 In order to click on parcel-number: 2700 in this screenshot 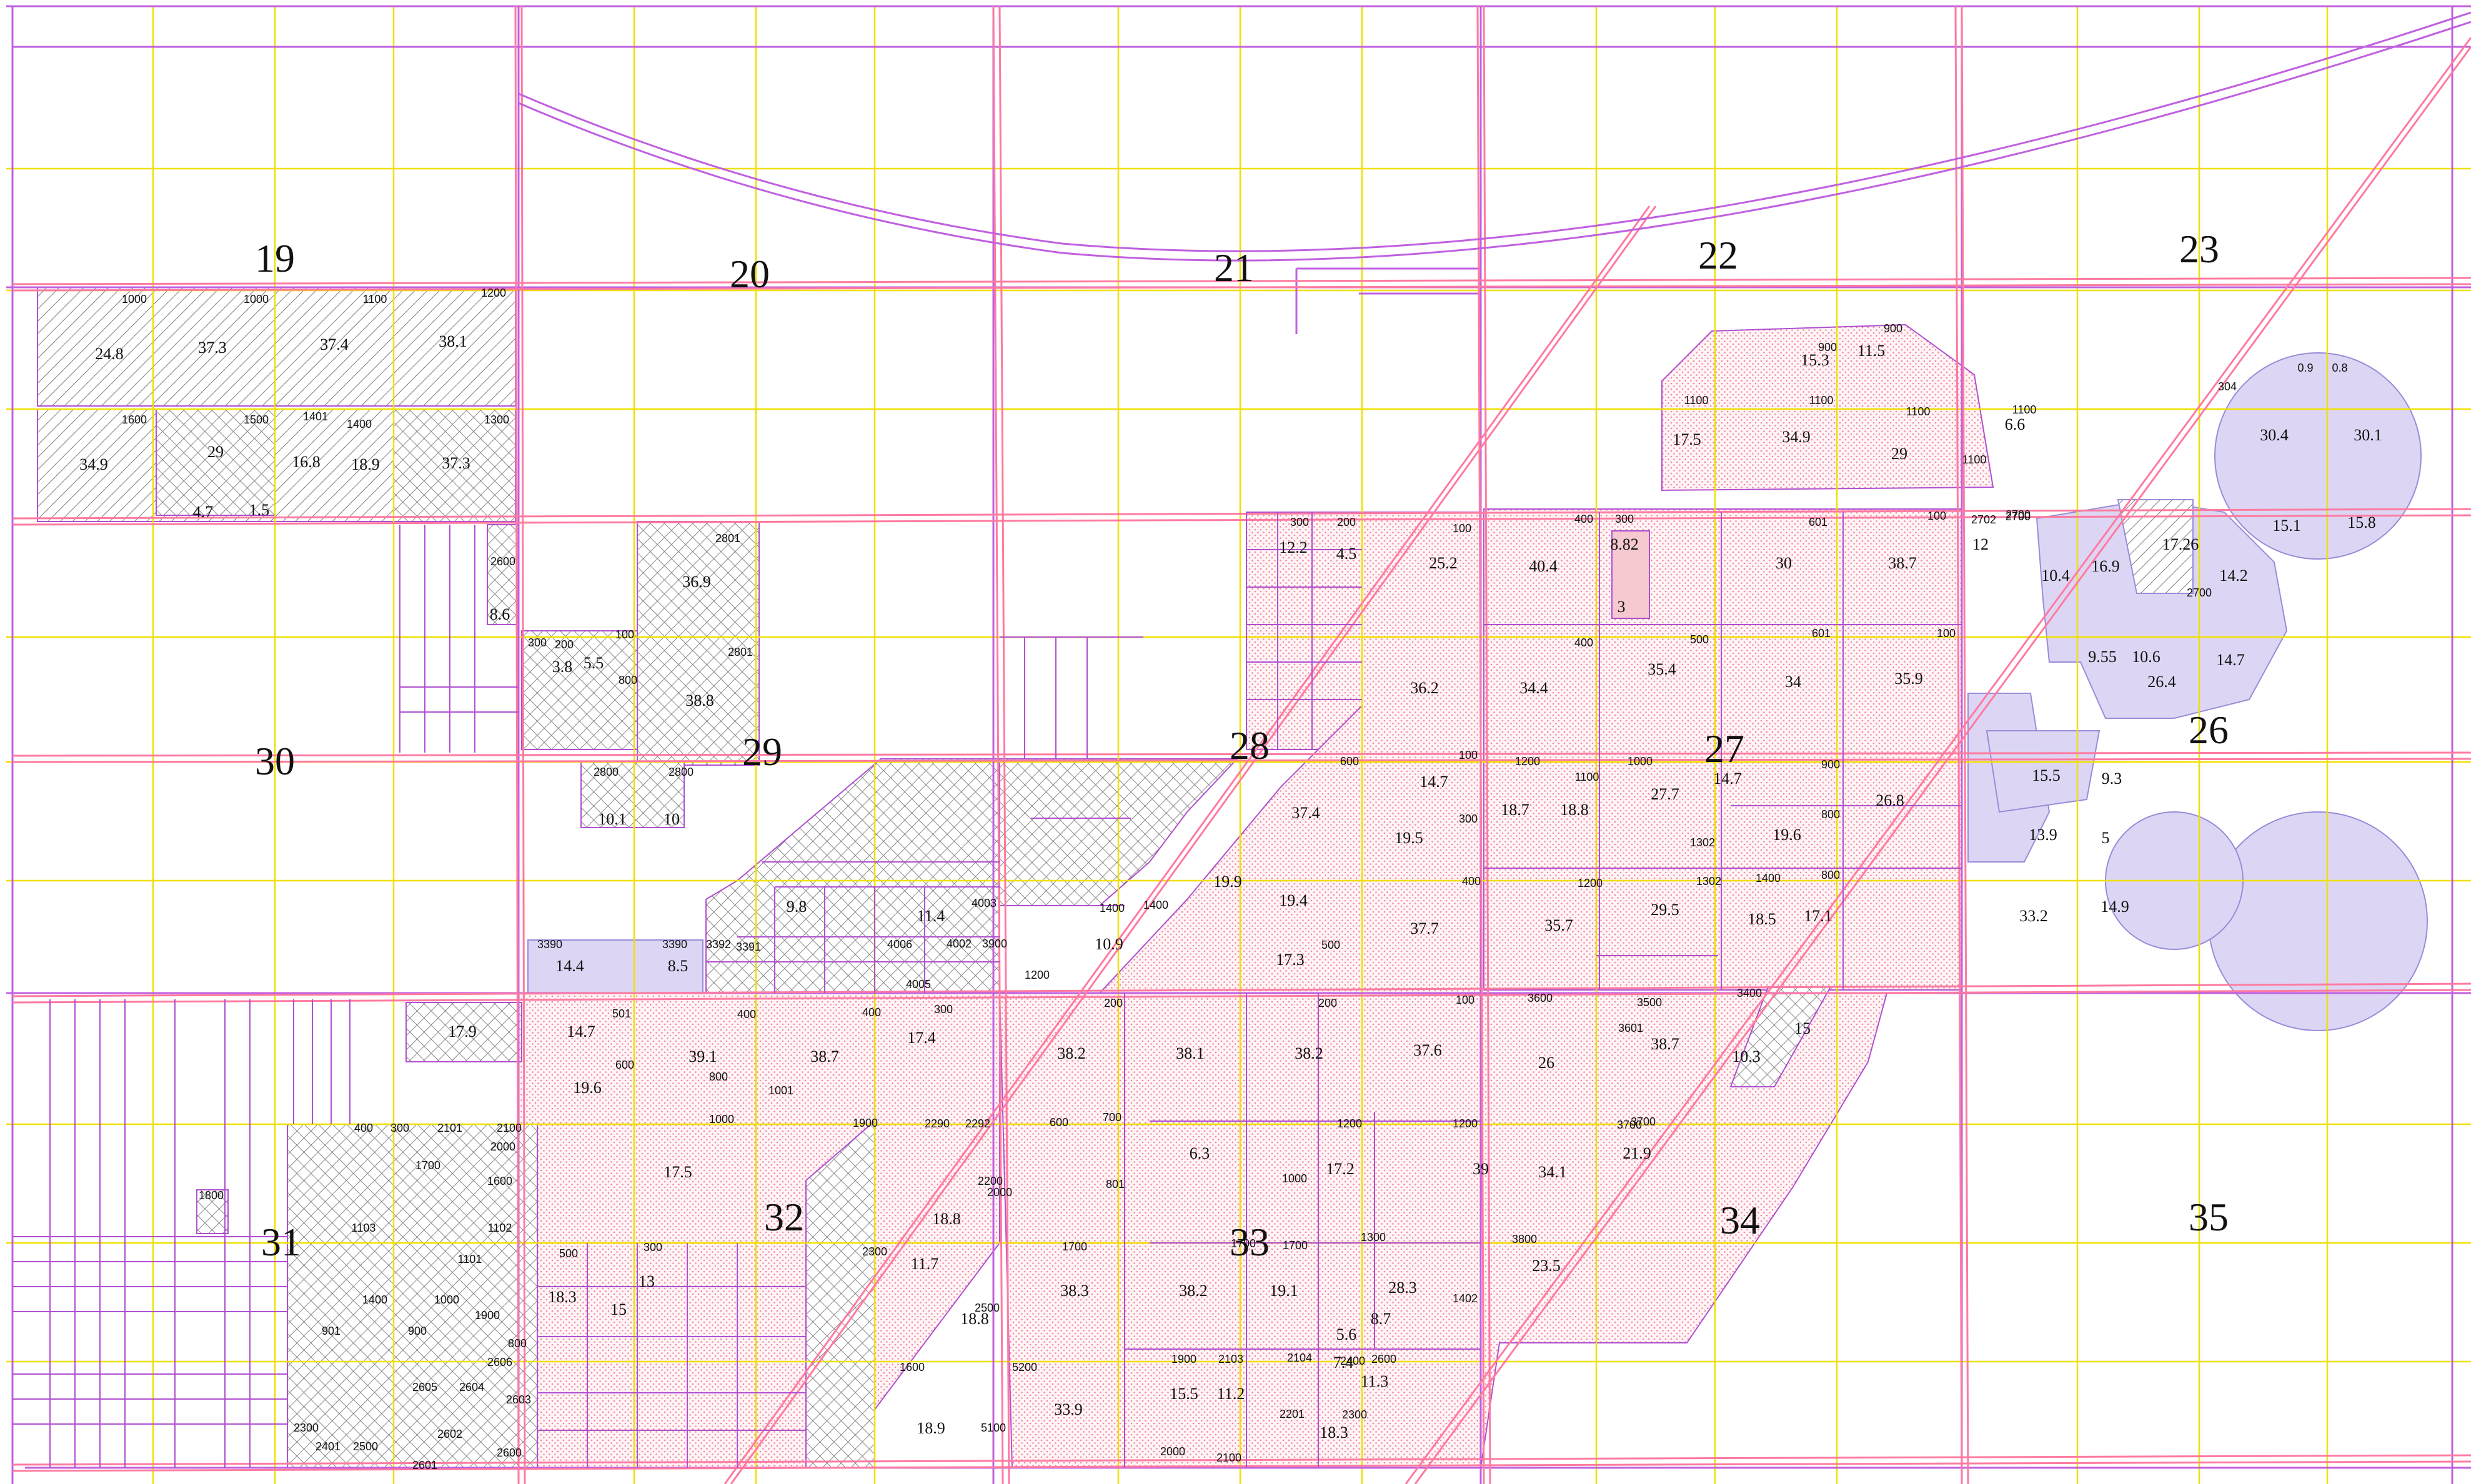, I will do `click(2018, 516)`.